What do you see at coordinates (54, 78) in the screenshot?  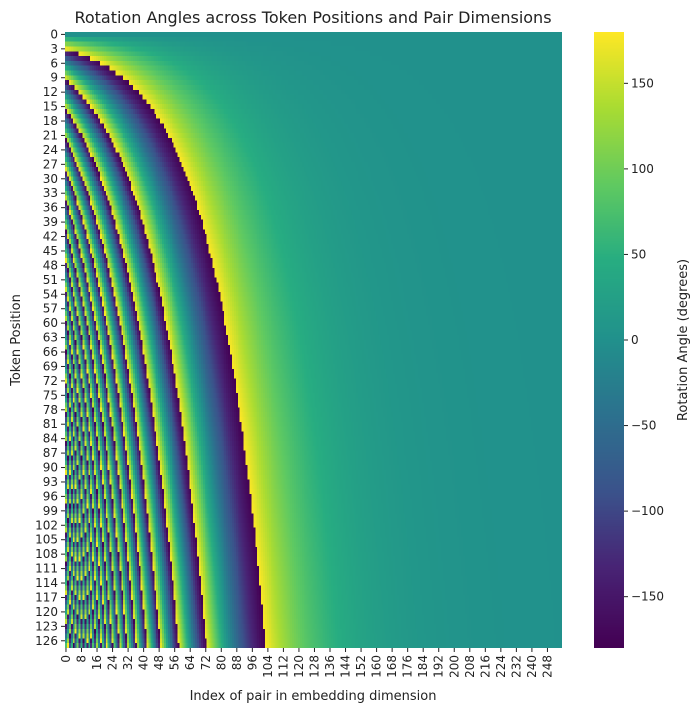 I see `y-tick-label: 9` at bounding box center [54, 78].